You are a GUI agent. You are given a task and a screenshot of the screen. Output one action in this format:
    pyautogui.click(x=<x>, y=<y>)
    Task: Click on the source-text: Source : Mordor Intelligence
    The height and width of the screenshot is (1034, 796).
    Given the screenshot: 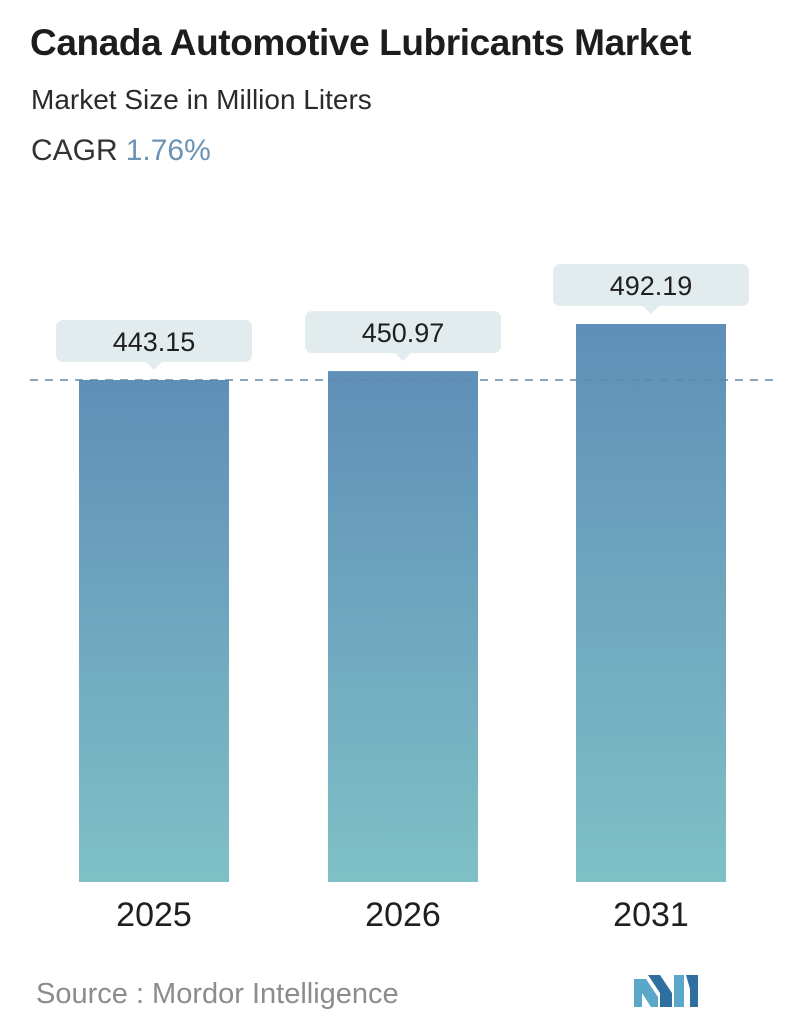 What is the action you would take?
    pyautogui.click(x=217, y=994)
    